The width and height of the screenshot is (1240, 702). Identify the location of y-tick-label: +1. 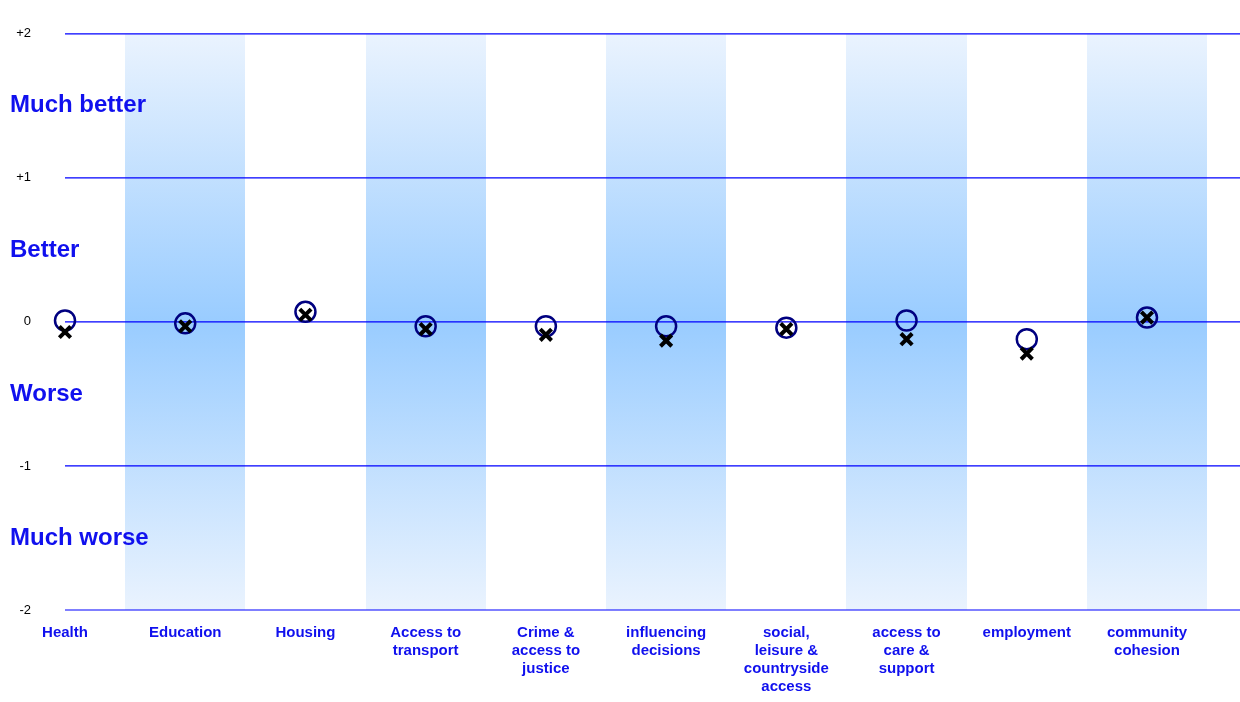
(23, 177).